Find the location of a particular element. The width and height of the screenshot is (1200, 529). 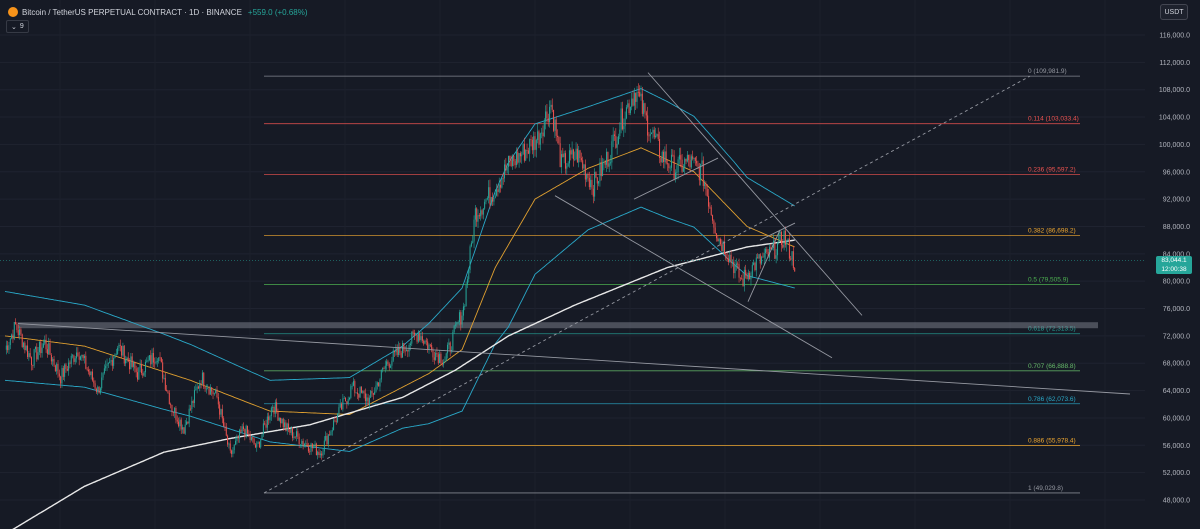

indicator-count: 9 is located at coordinates (21, 26).